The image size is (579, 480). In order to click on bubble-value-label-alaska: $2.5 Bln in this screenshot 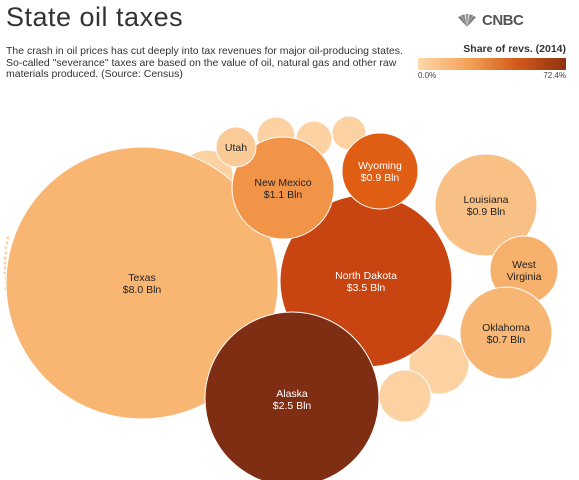, I will do `click(292, 406)`.